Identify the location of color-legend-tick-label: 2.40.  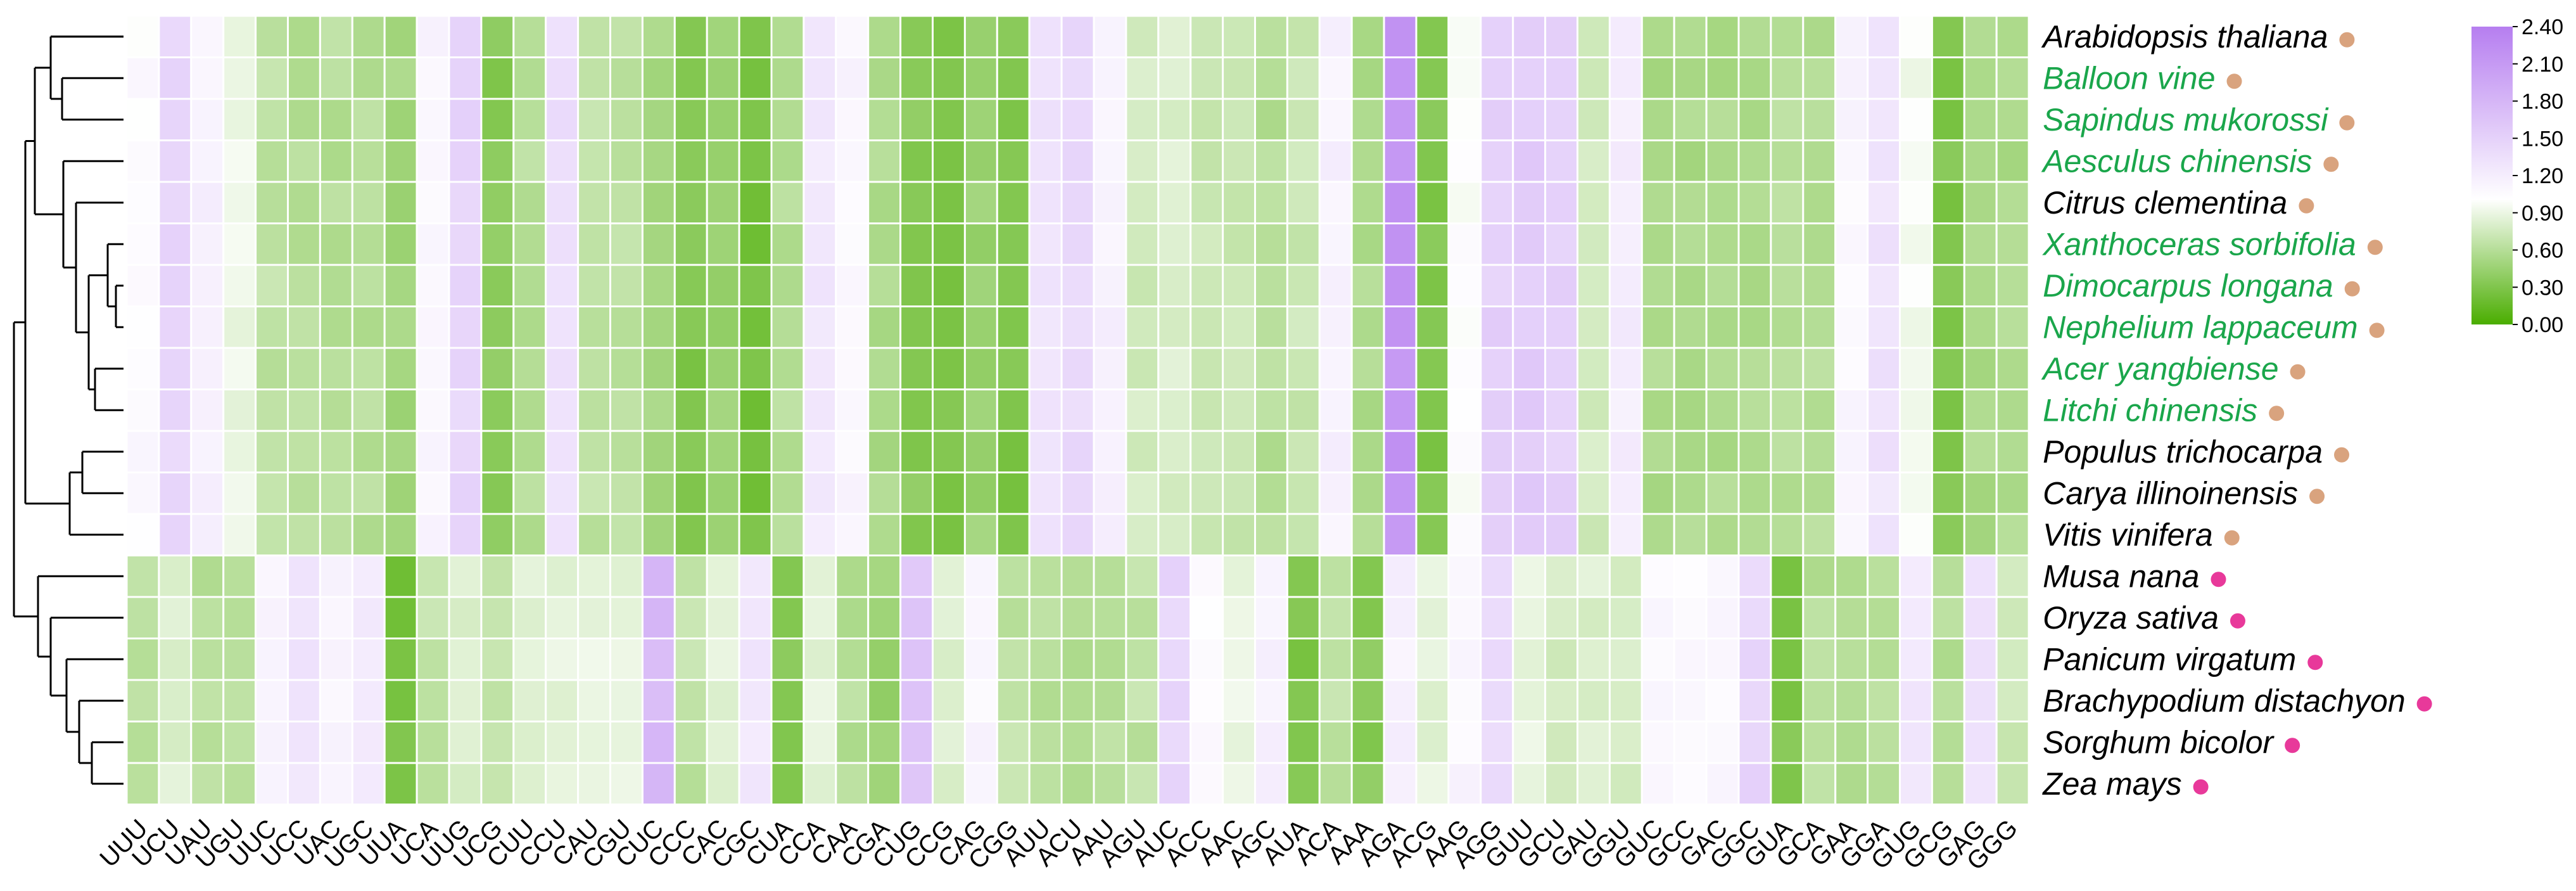
(2542, 27).